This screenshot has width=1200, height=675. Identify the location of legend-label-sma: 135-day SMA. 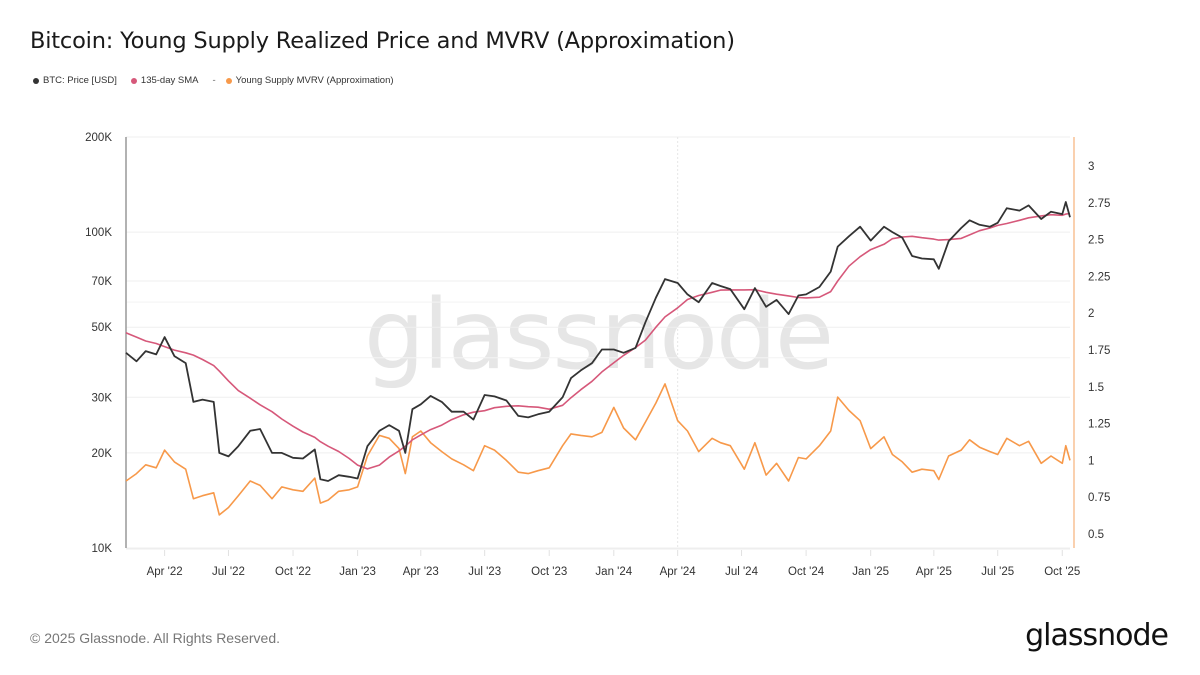
(169, 80).